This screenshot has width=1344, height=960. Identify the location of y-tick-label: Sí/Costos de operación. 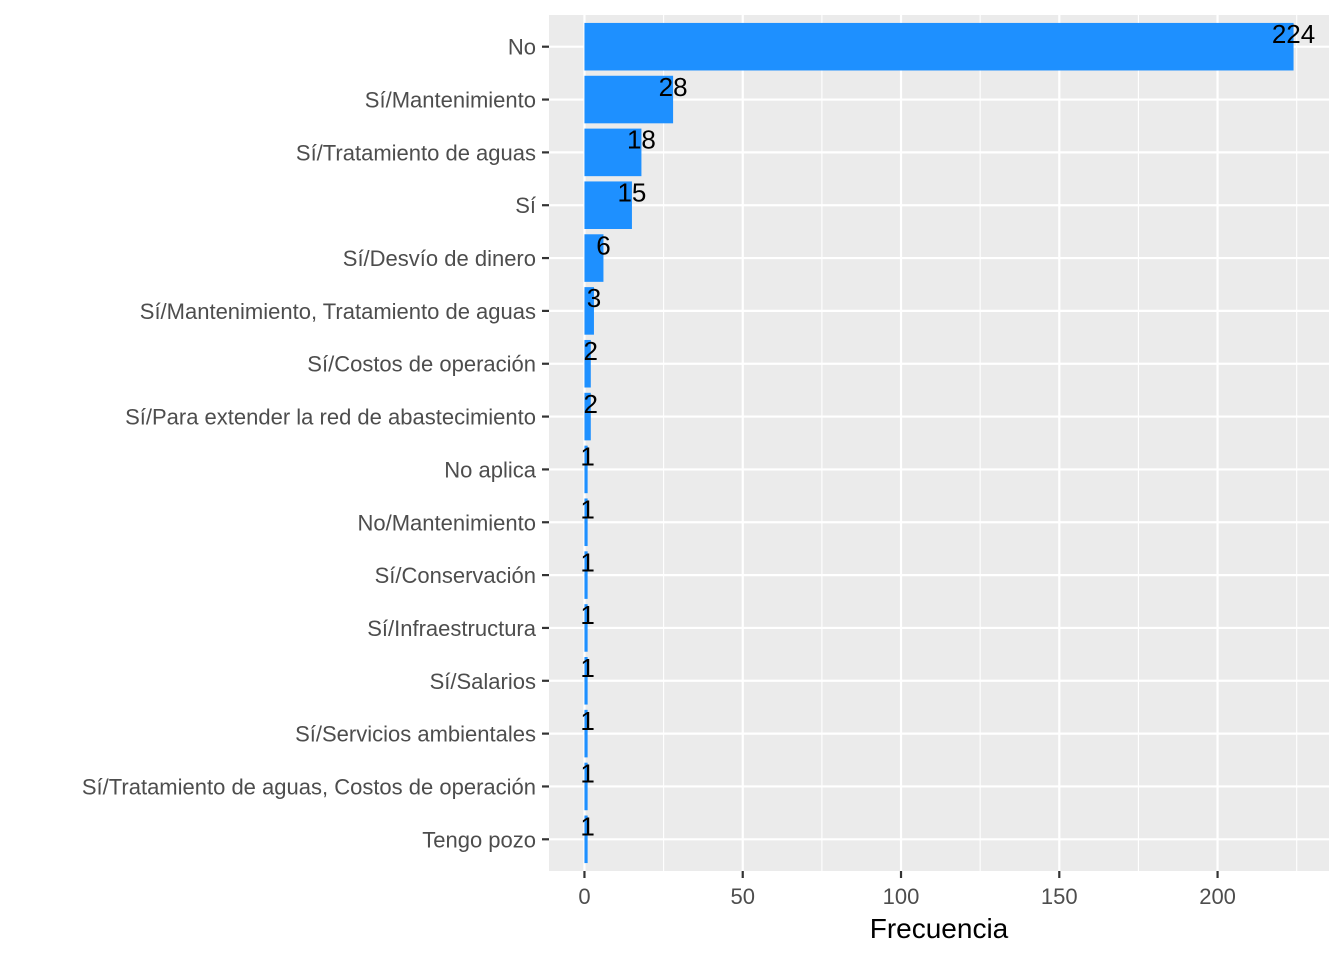
(421, 364).